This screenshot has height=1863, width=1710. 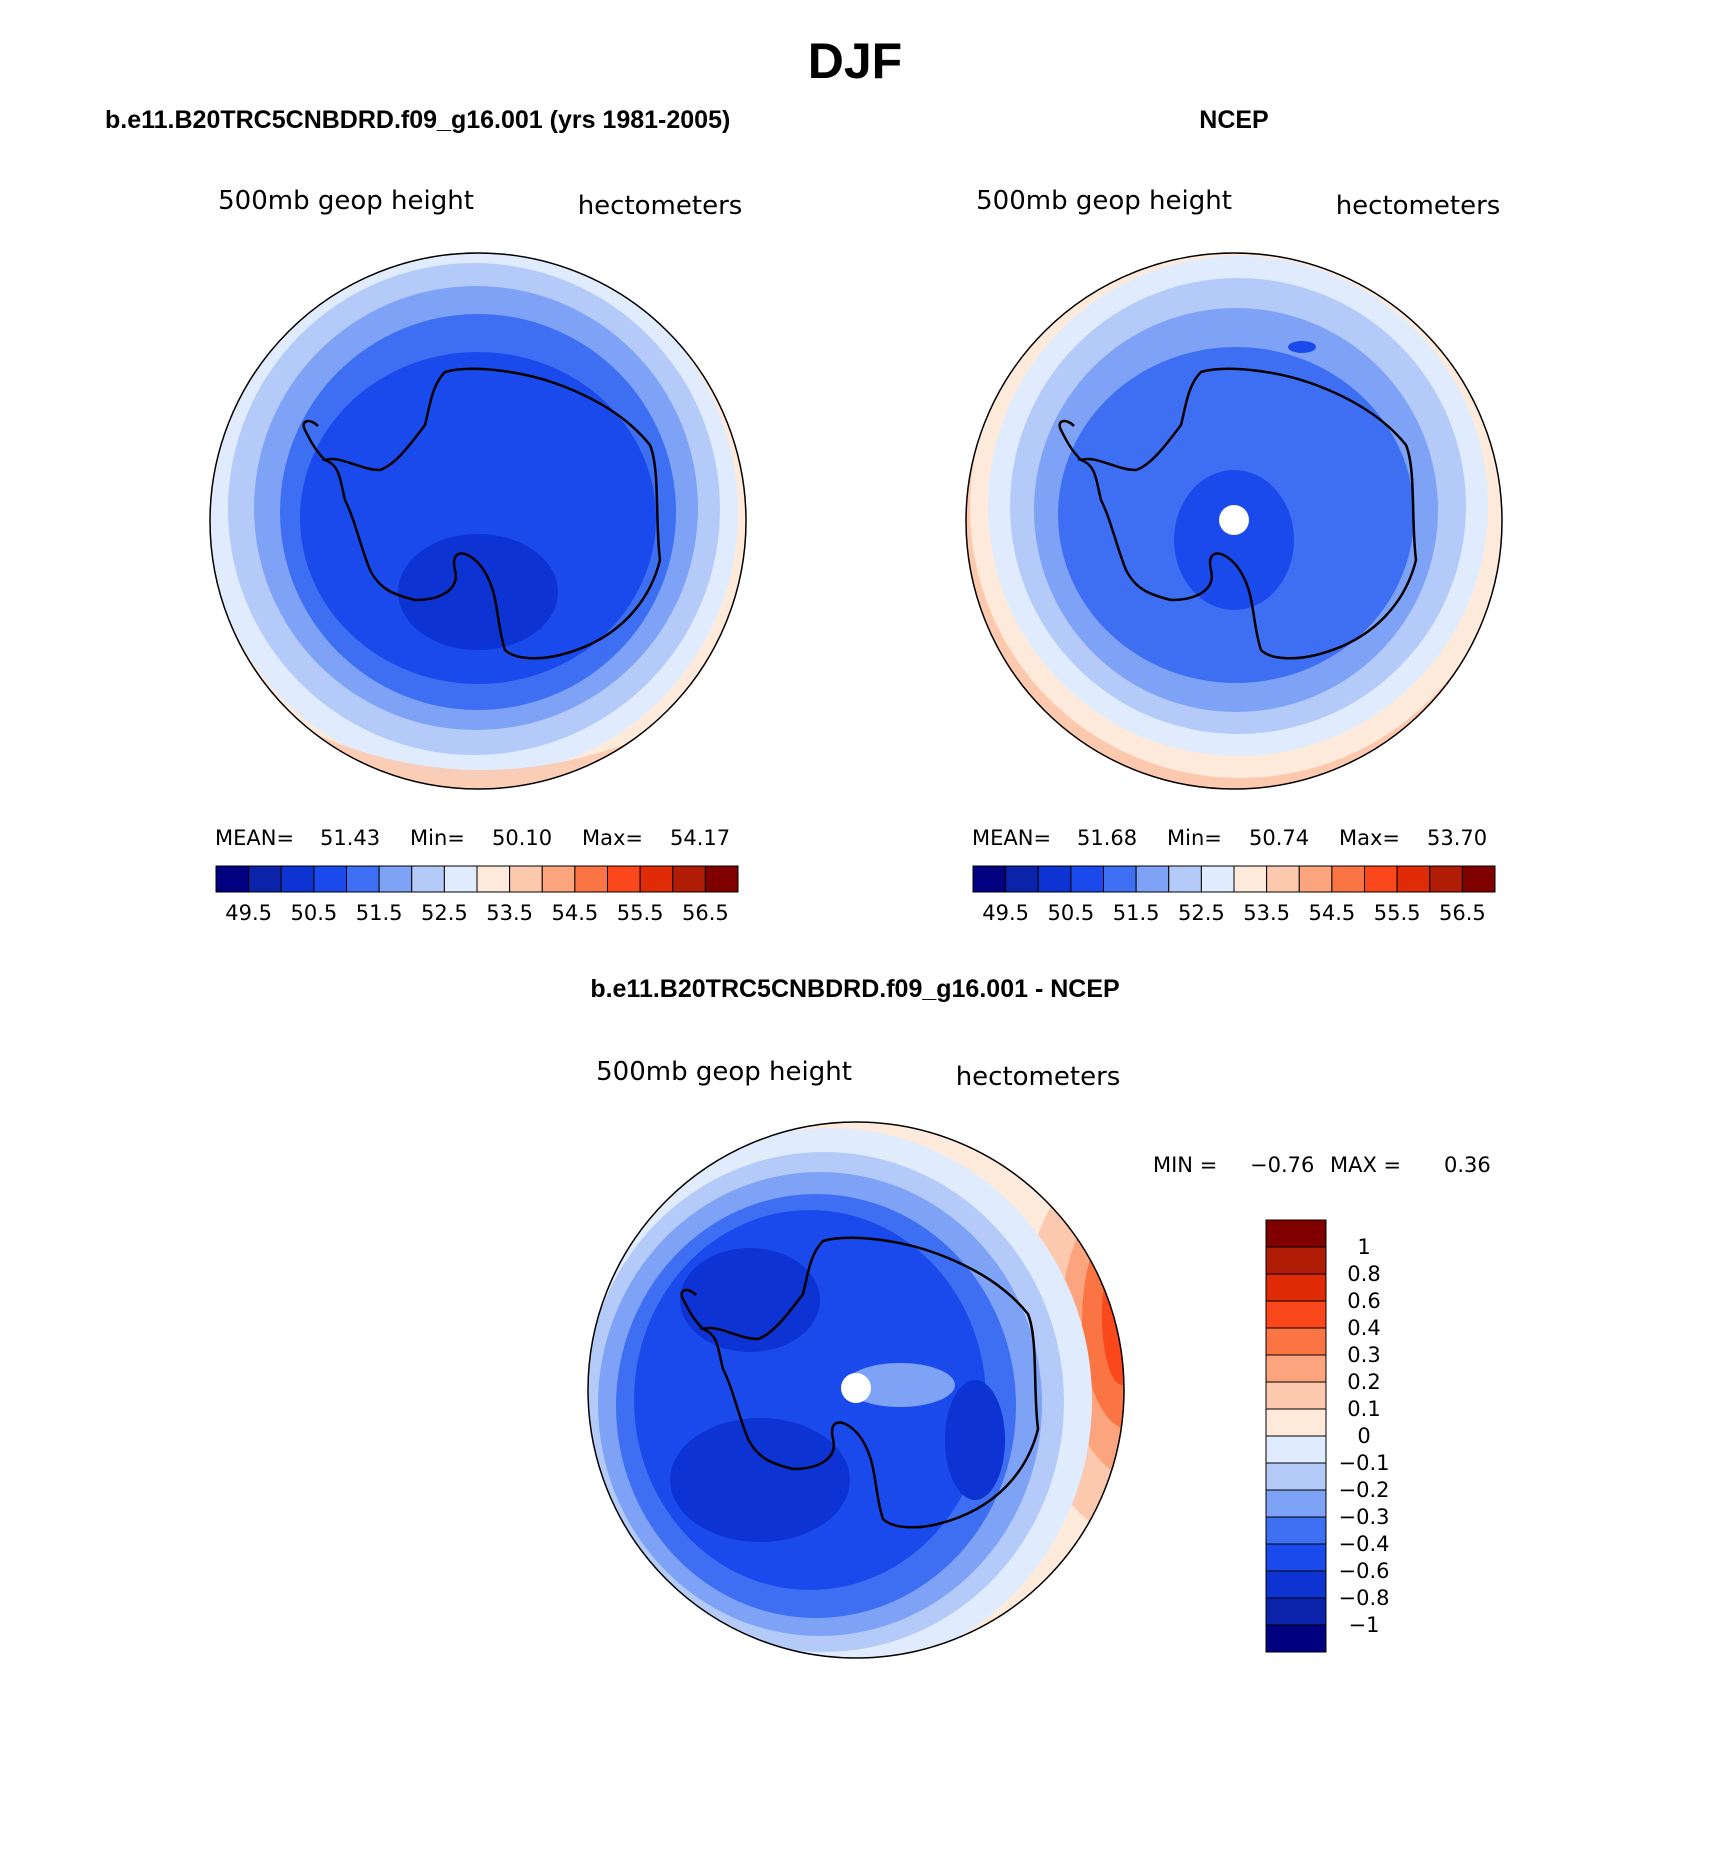 What do you see at coordinates (1467, 1165) in the screenshot?
I see `panel-diff-max-value: 0.36` at bounding box center [1467, 1165].